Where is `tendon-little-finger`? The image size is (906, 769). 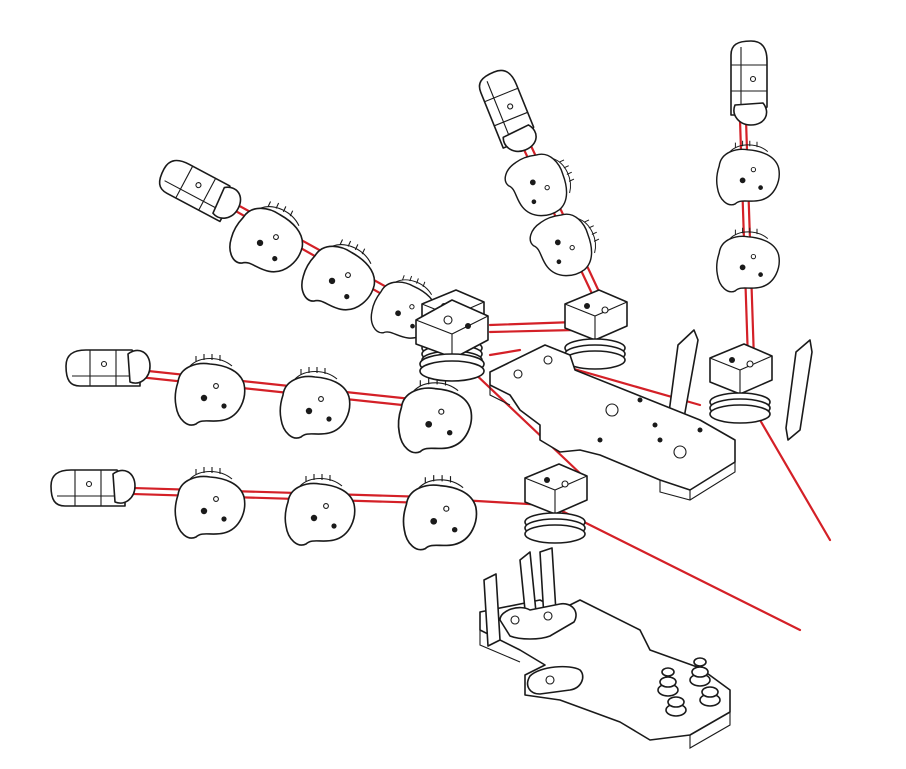 tendon-little-finger is located at coordinates (450, 558).